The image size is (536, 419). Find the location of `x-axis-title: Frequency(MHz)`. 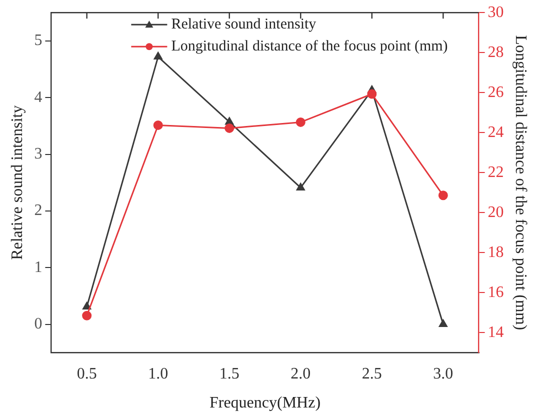

x-axis-title: Frequency(MHz) is located at coordinates (265, 403).